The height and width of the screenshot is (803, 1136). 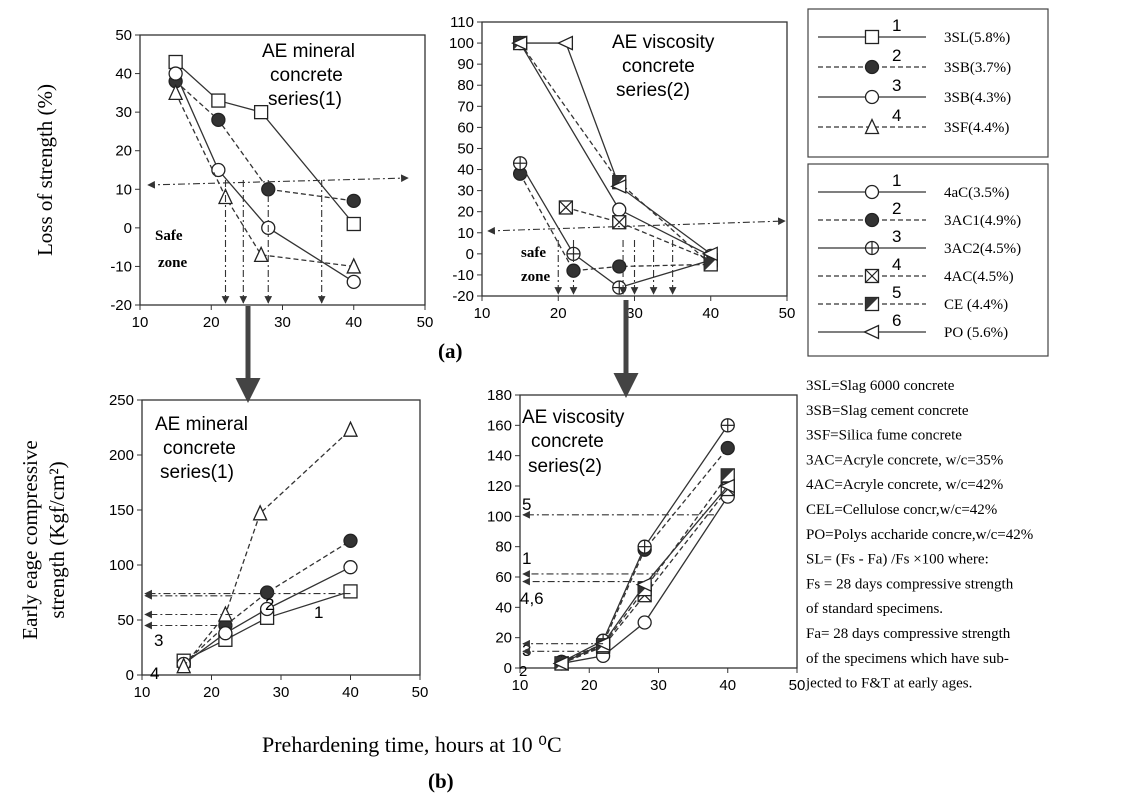 What do you see at coordinates (727, 685) in the screenshot?
I see `x-tick-label-b_right-3: 40` at bounding box center [727, 685].